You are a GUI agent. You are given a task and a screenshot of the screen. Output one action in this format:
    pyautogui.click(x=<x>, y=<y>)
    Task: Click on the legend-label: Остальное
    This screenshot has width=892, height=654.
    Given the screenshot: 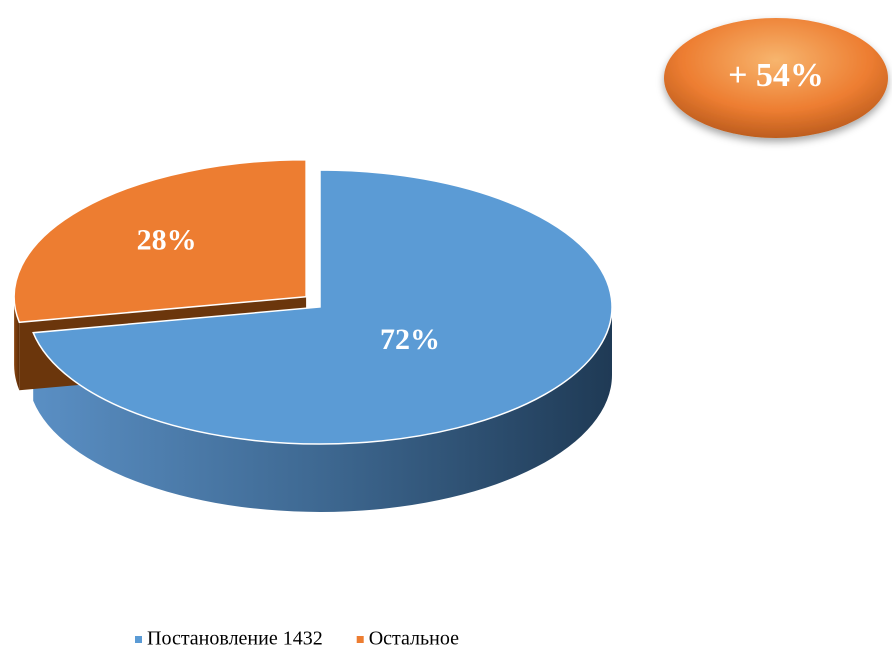 What is the action you would take?
    pyautogui.click(x=414, y=639)
    